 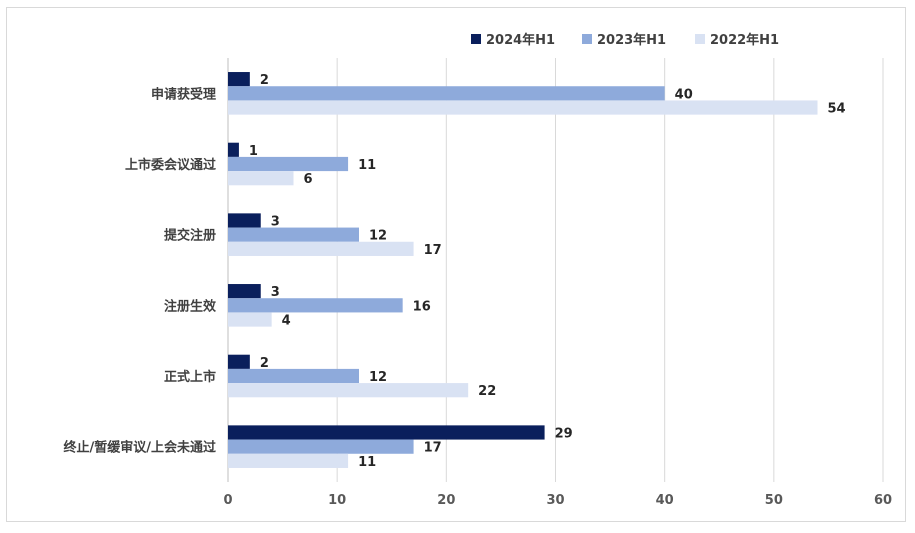 I want to click on data-label: 29, so click(x=564, y=433).